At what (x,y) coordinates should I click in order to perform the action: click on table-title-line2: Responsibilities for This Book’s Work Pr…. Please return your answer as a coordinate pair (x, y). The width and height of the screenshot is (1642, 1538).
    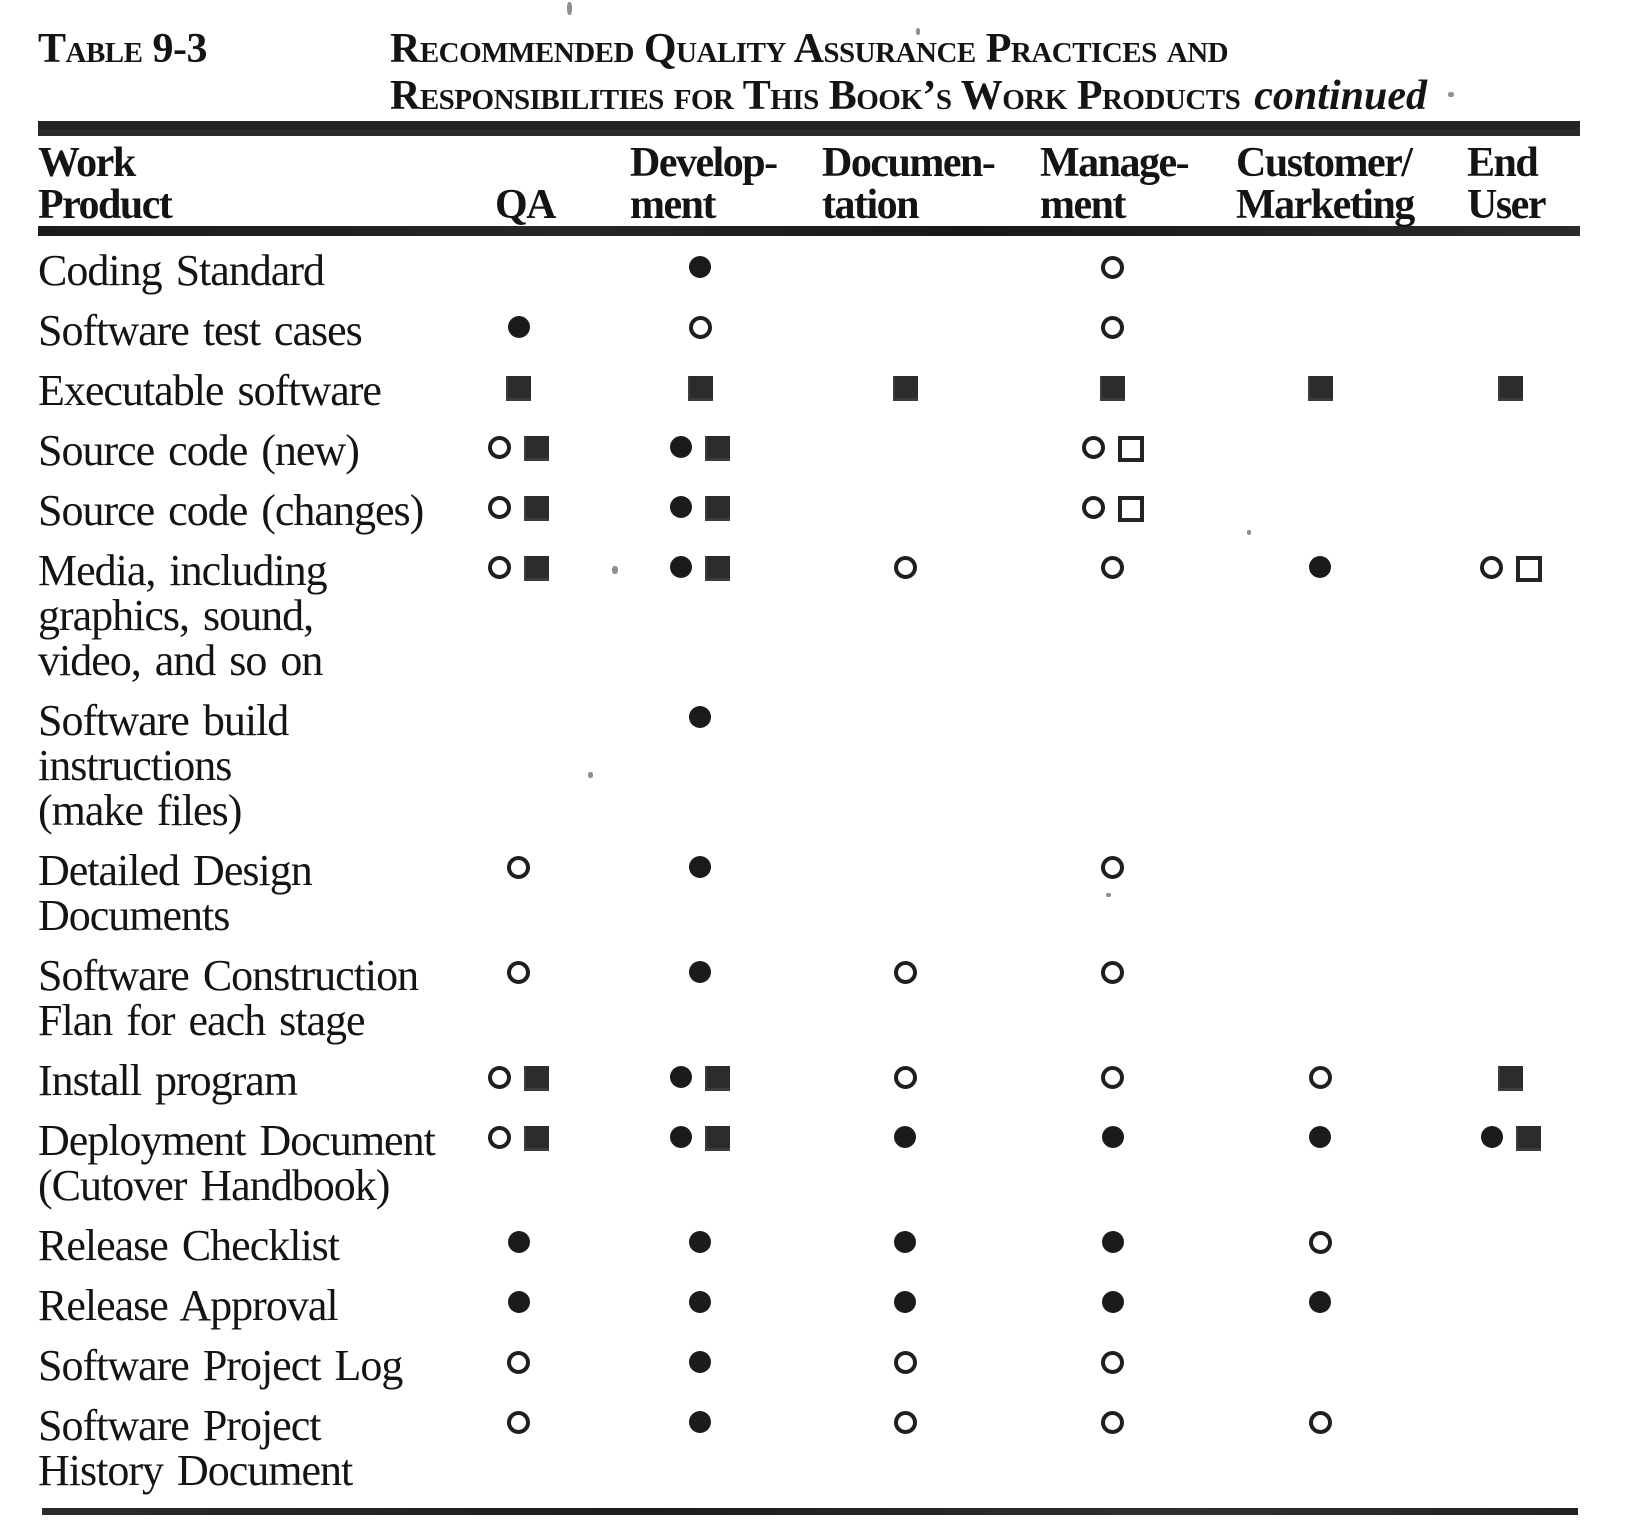
    Looking at the image, I should click on (985, 96).